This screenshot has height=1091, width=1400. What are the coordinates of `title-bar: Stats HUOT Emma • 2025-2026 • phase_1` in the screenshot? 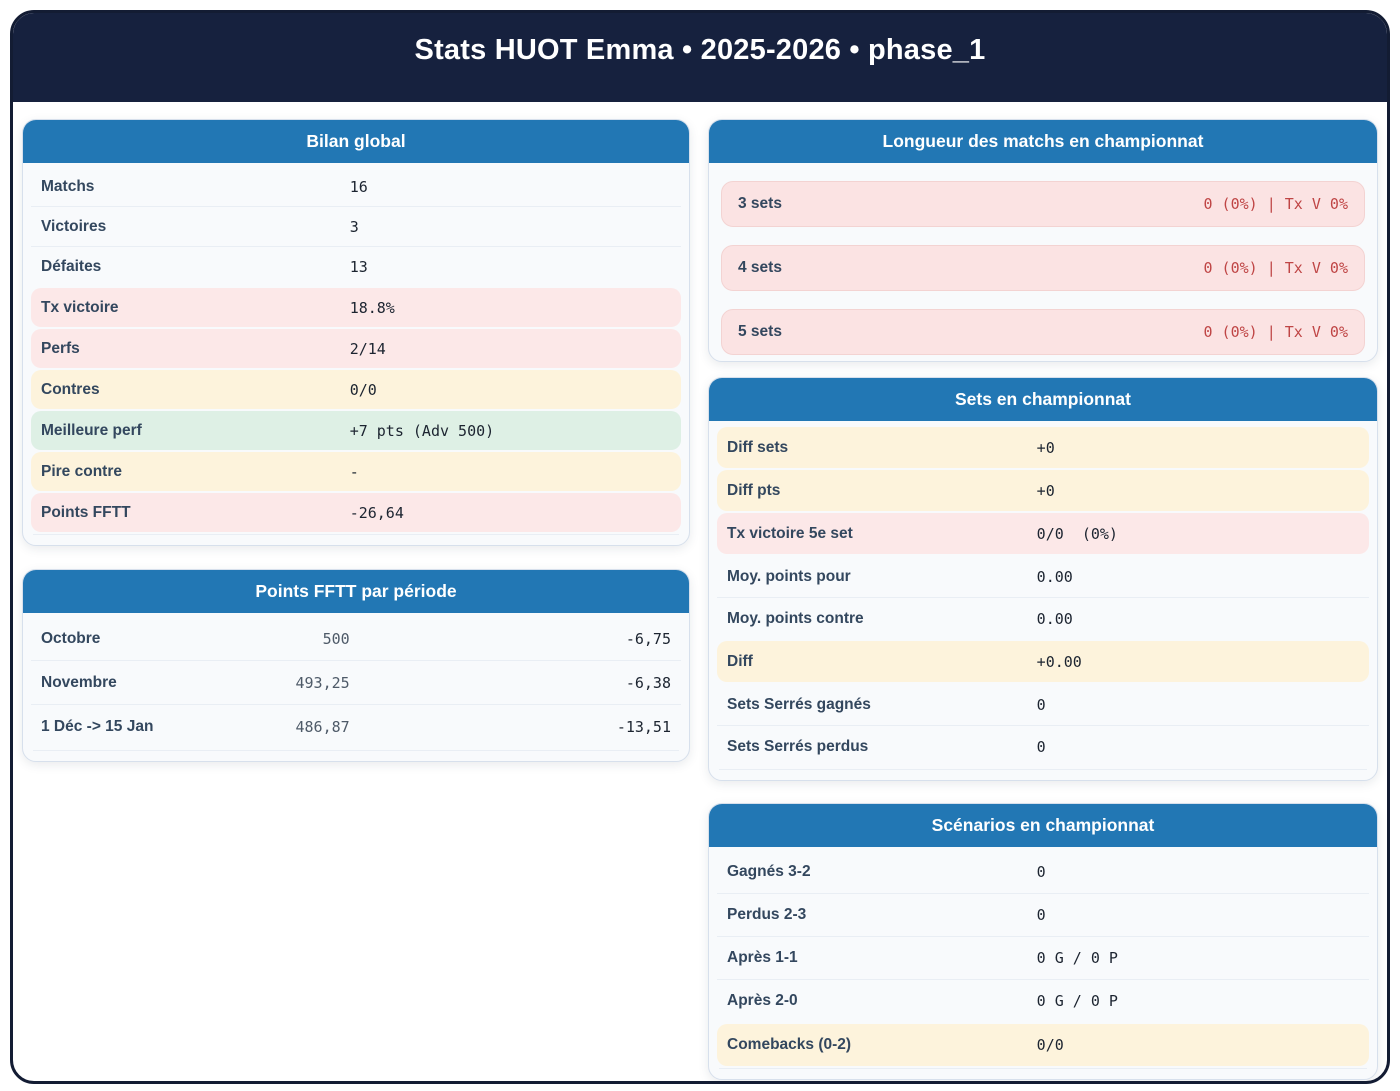 It's located at (700, 57).